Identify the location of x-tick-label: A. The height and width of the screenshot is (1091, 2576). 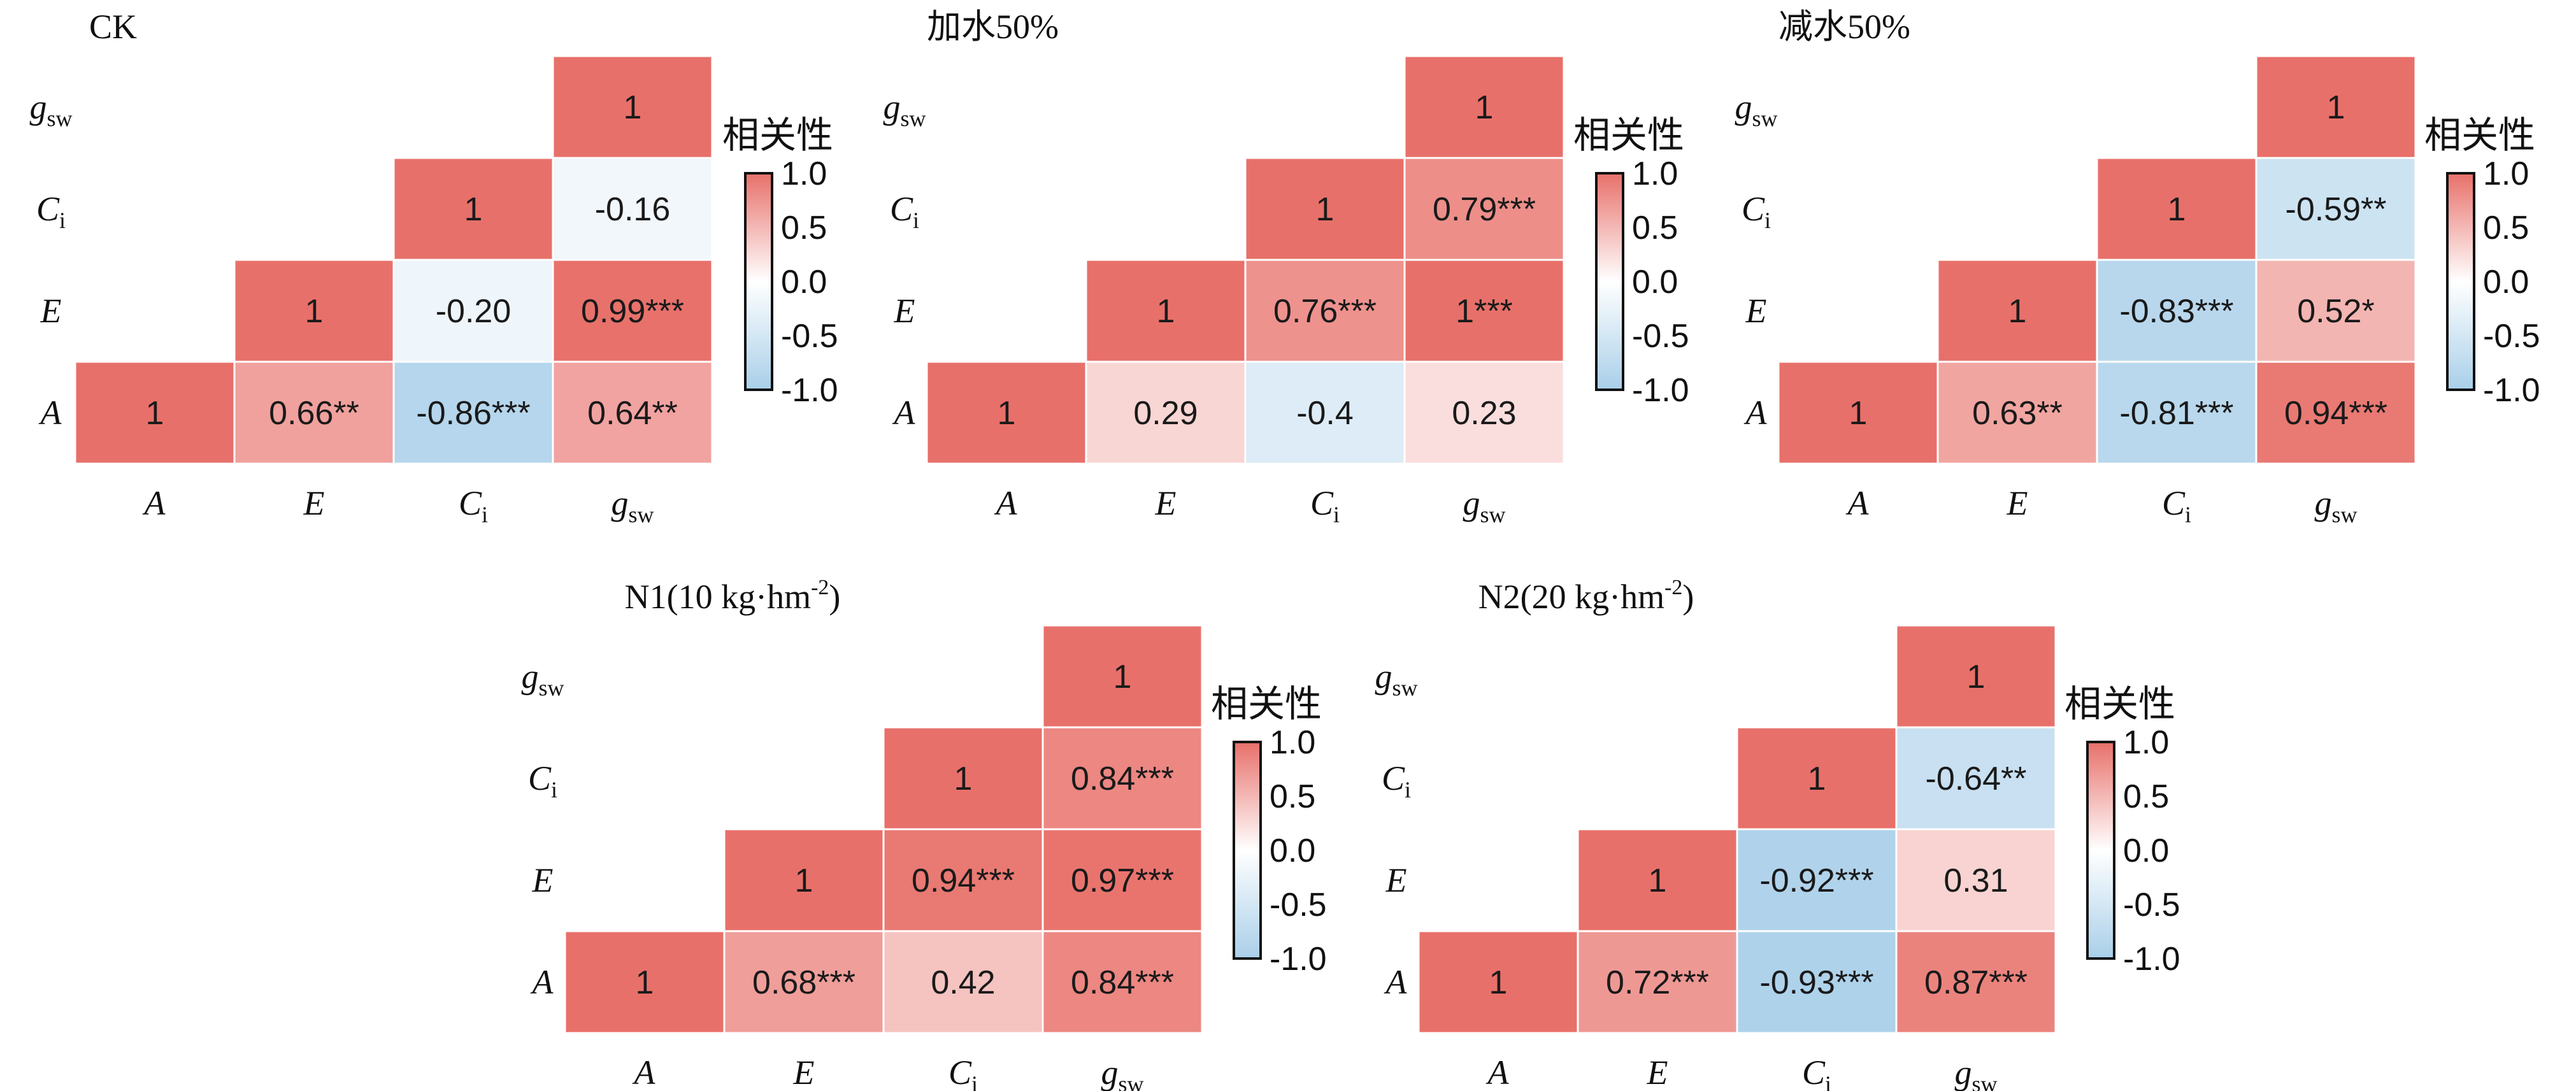
(1006, 503).